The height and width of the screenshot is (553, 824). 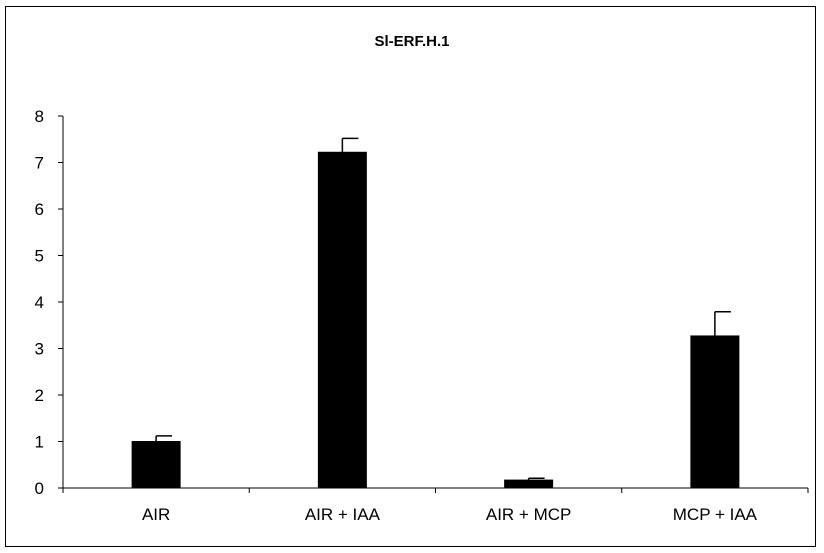 What do you see at coordinates (39, 488) in the screenshot?
I see `y-tick-label: 0` at bounding box center [39, 488].